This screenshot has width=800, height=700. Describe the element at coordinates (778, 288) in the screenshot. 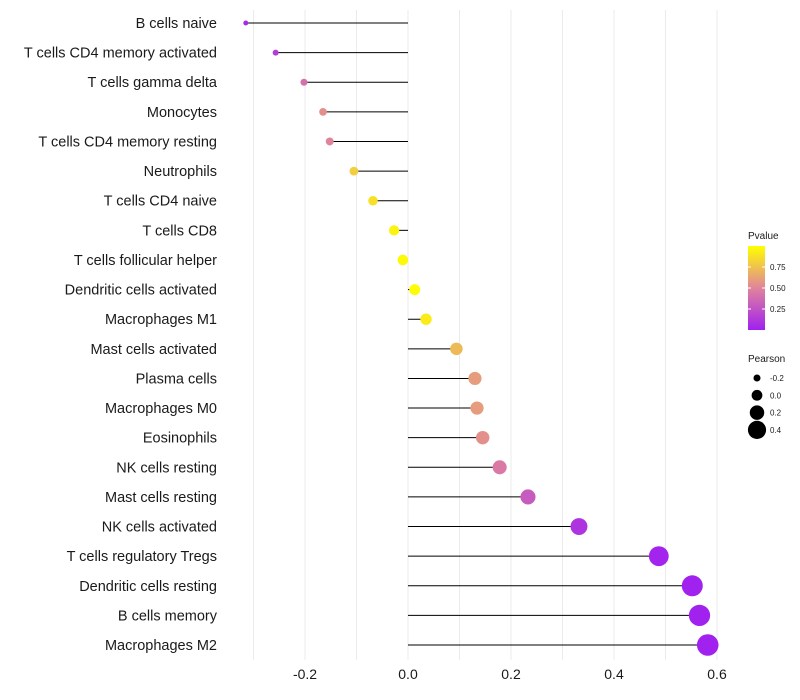

I see `colorbar-tick-label: 0.50` at that location.